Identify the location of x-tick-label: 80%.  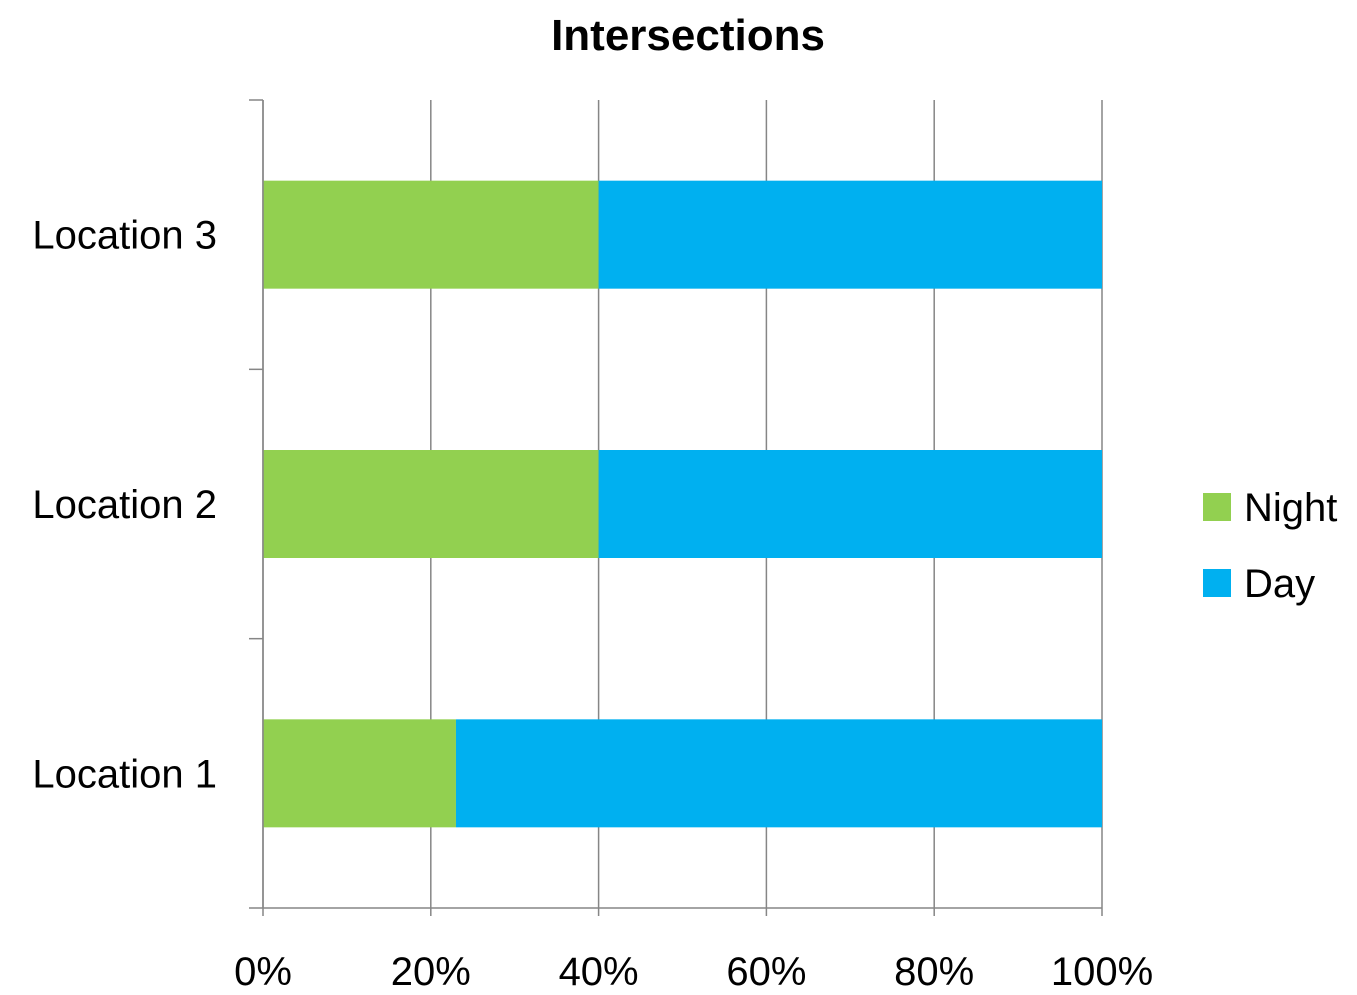
(934, 972).